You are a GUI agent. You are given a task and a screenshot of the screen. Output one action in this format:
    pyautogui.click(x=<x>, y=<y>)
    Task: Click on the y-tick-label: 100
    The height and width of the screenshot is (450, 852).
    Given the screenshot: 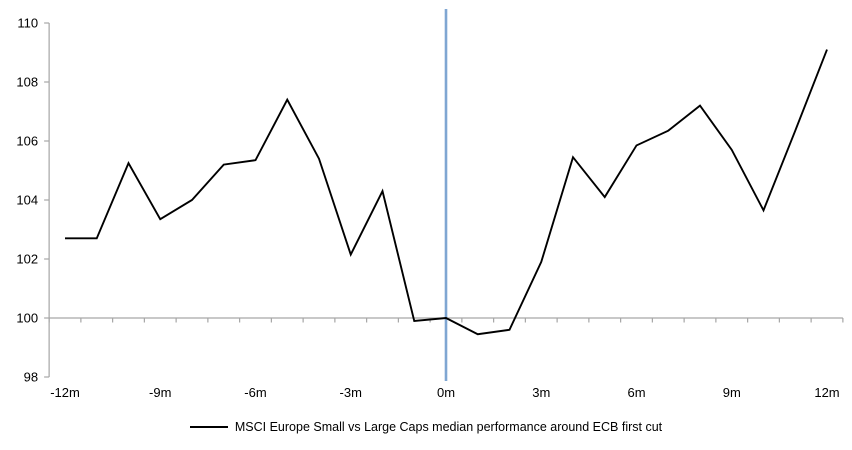 What is the action you would take?
    pyautogui.click(x=27, y=318)
    